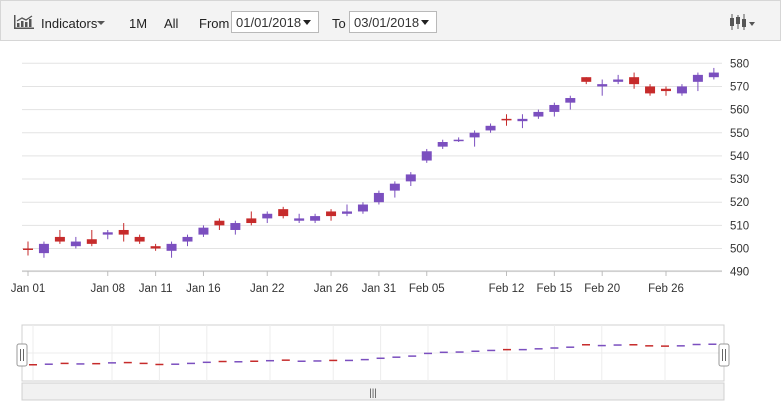 This screenshot has height=408, width=783. I want to click on range-1m-button: 1M, so click(138, 23).